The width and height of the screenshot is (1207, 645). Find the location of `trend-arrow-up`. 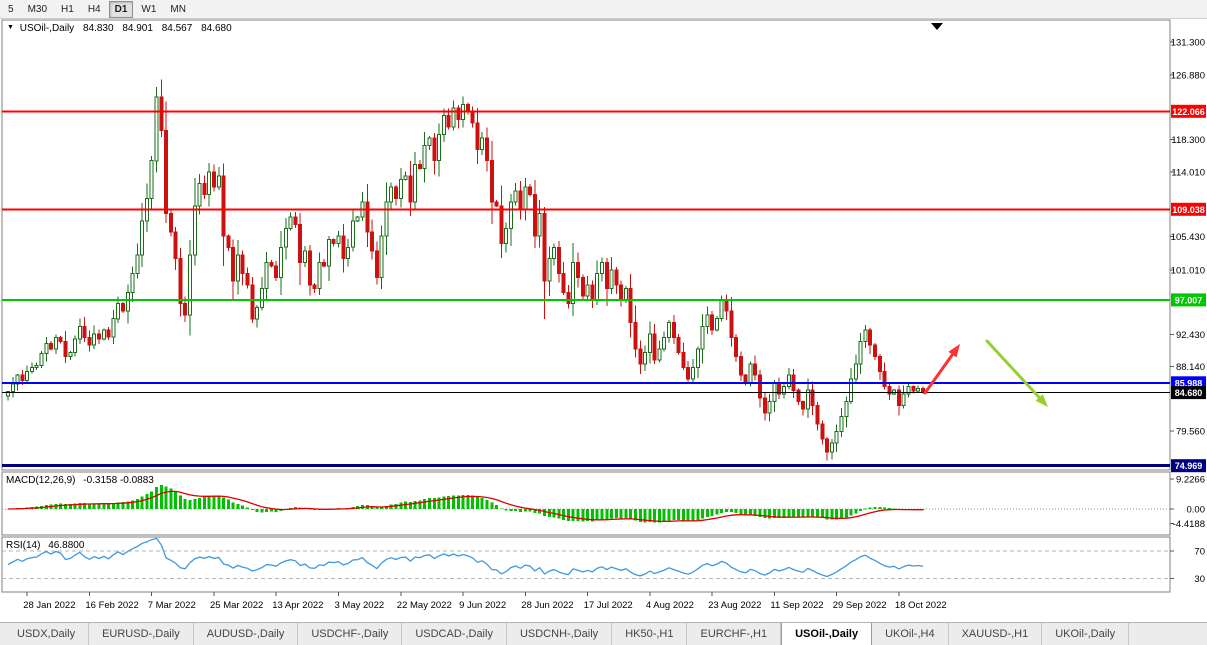

trend-arrow-up is located at coordinates (941, 369).